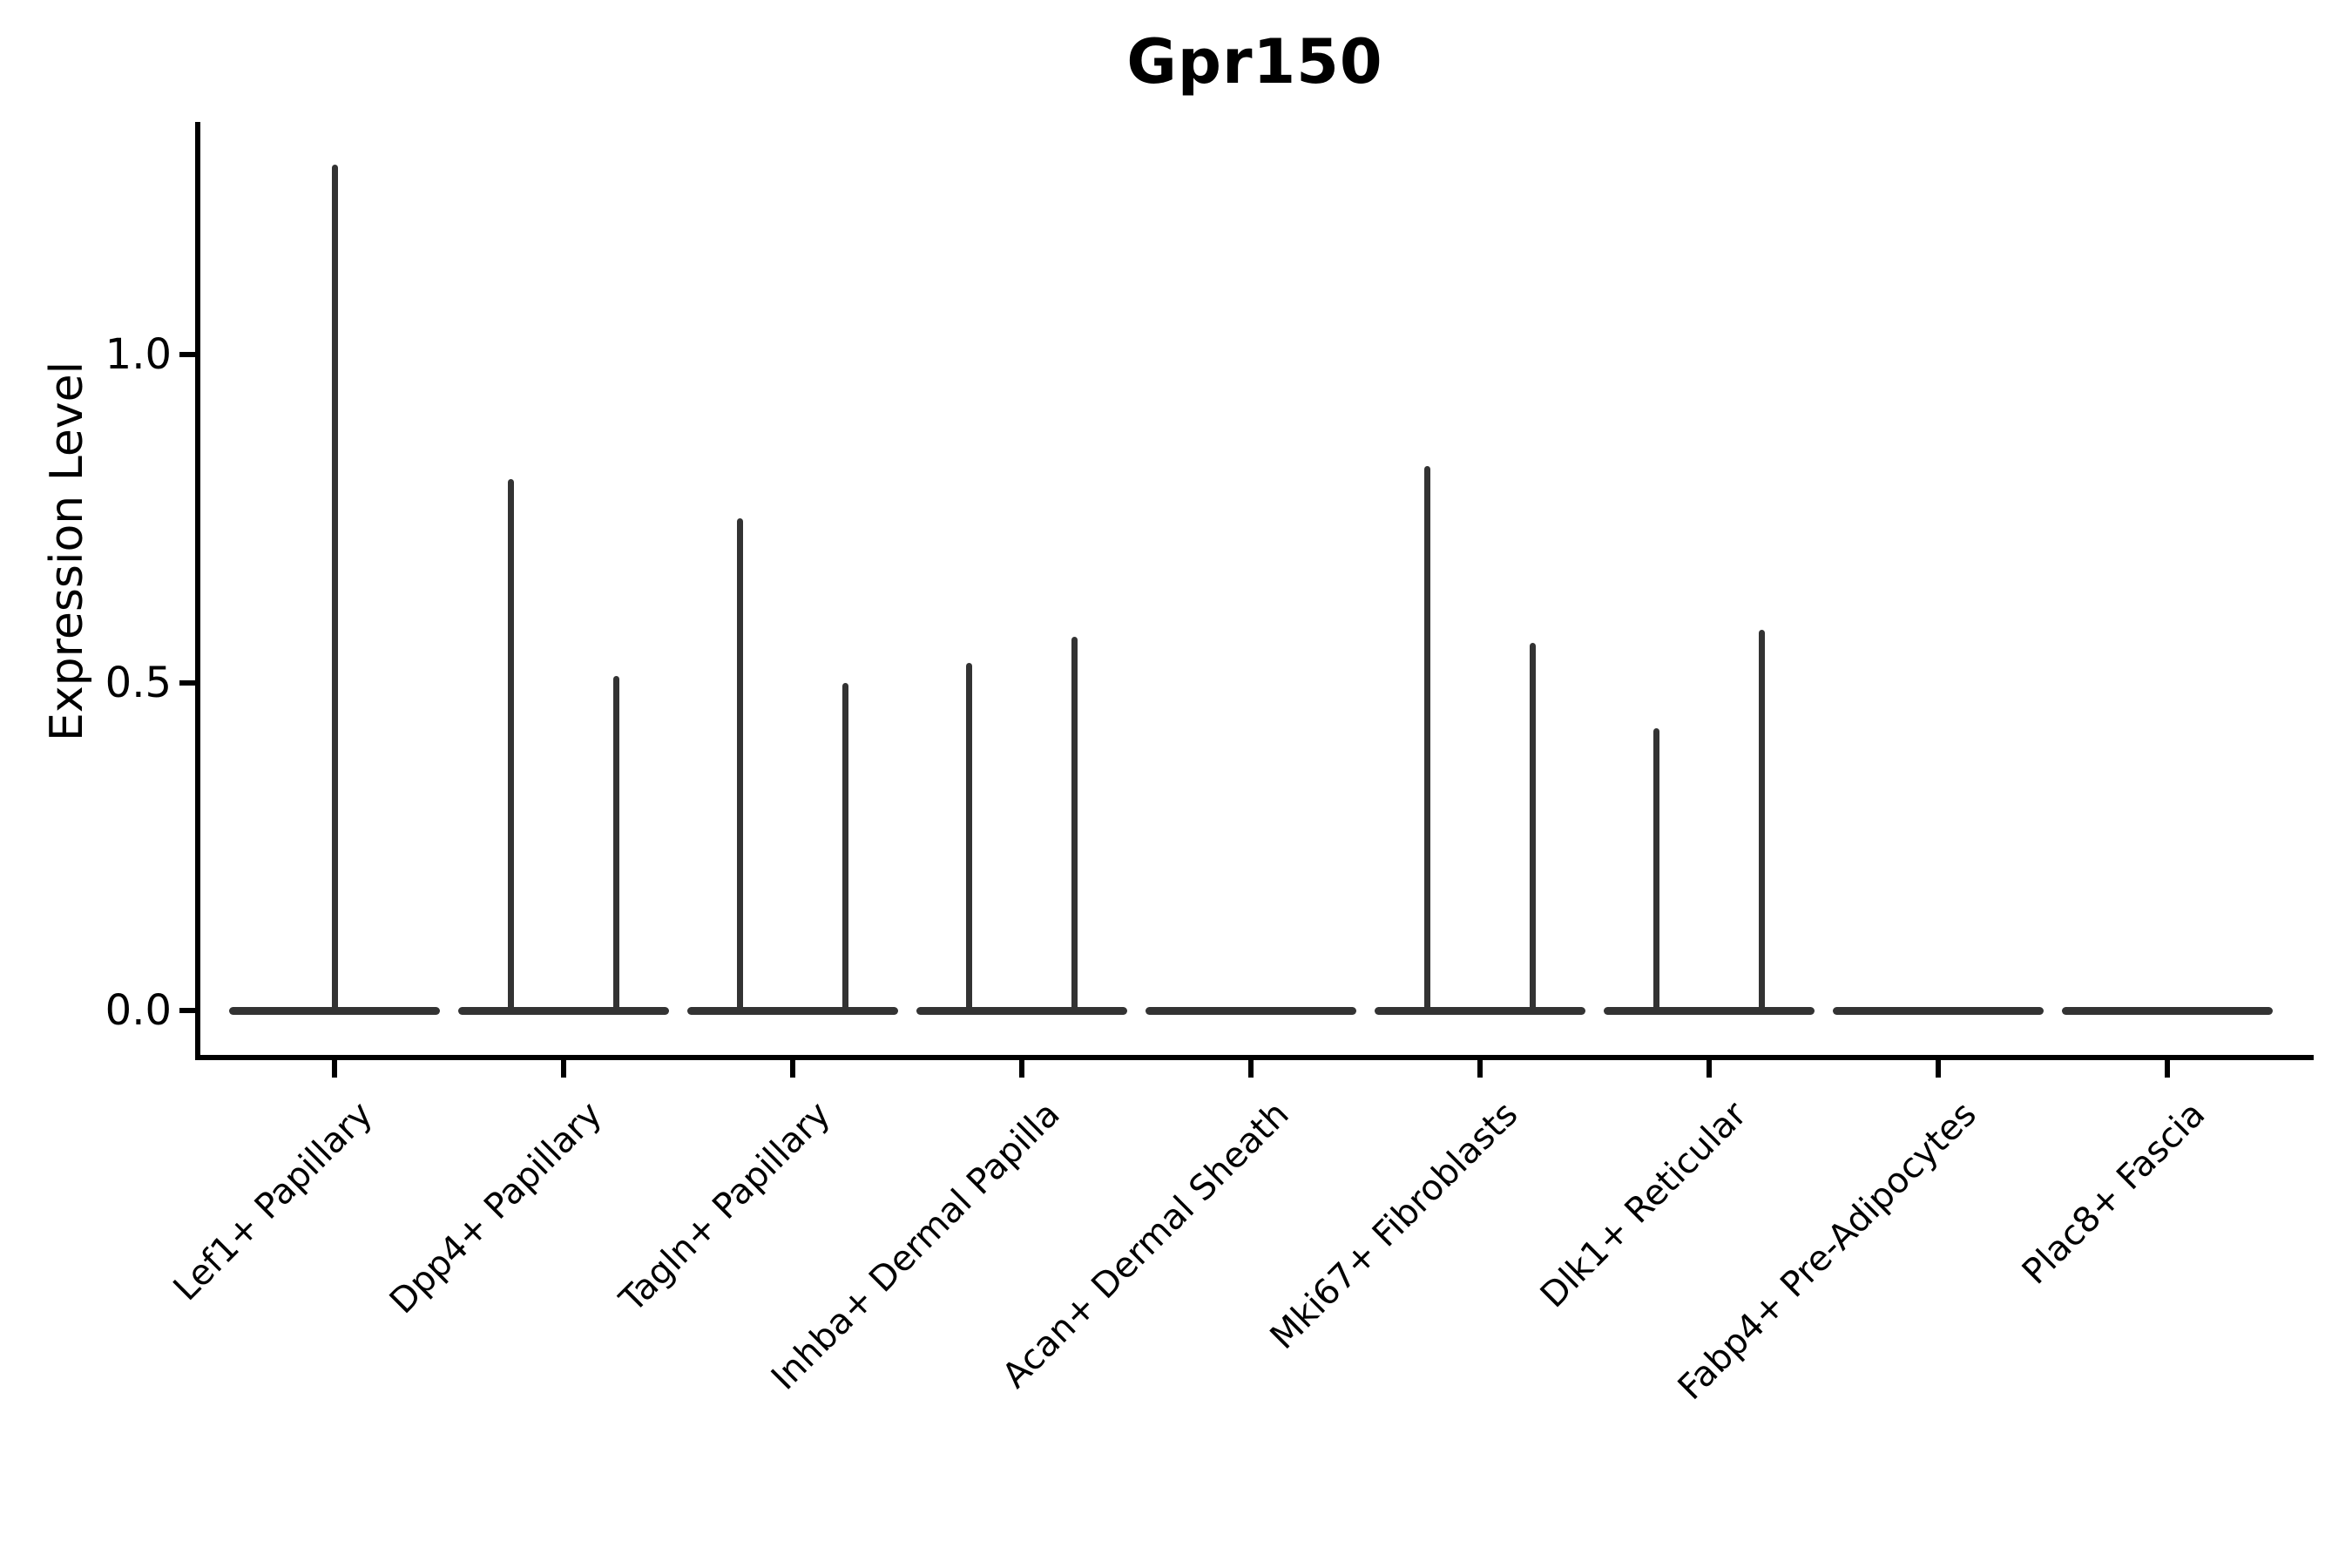 This screenshot has width=2352, height=1568. I want to click on x-tick-label: Tagln+ Papillary, so click(726, 1207).